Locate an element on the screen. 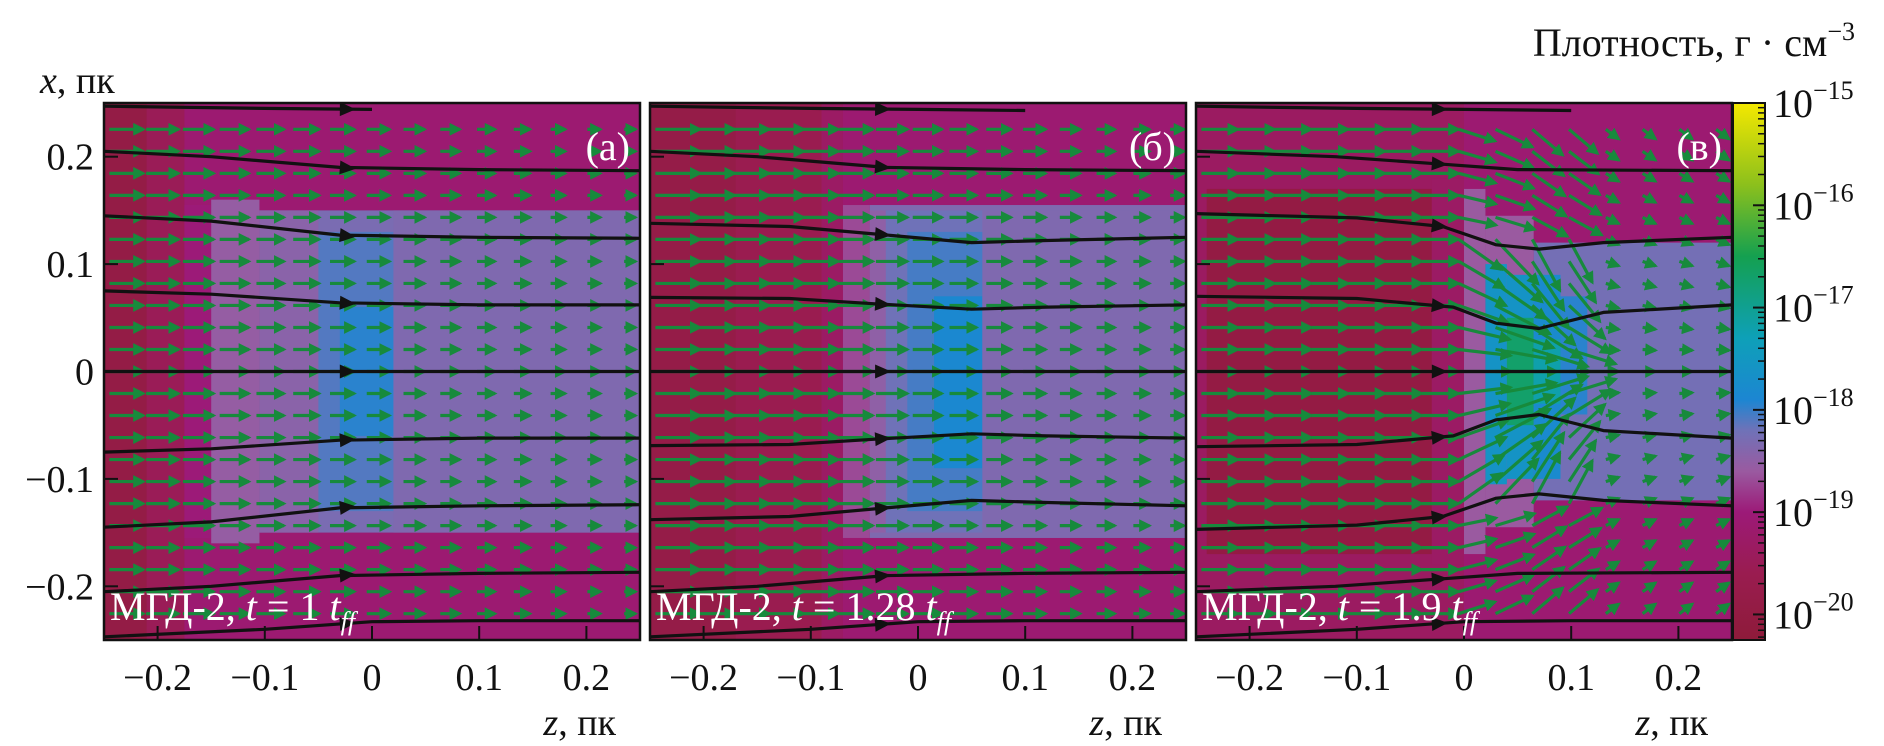 Image resolution: width=1884 pixels, height=746 pixels. x-tick-label: 0.2 is located at coordinates (1133, 678).